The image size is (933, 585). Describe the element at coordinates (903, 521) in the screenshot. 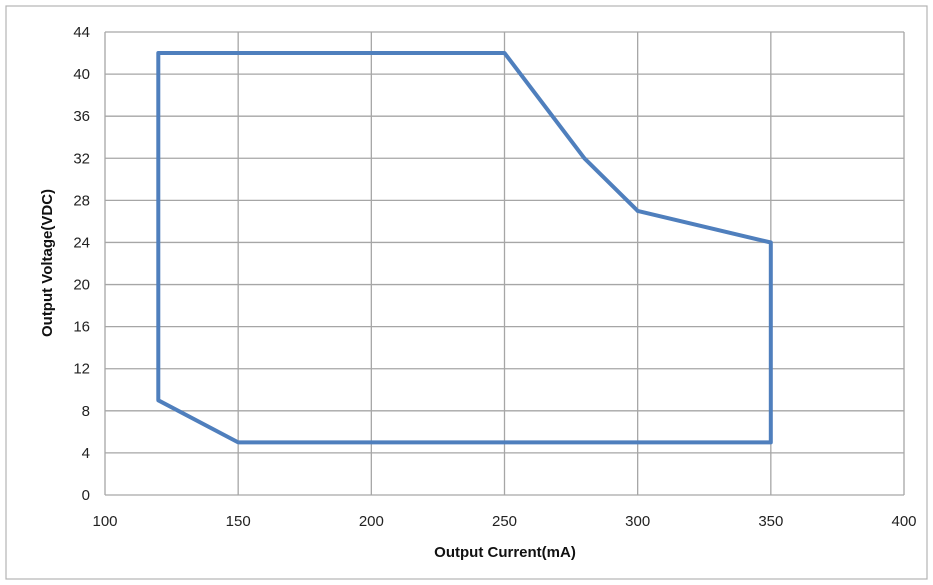

I see `x-tick-label: 400` at that location.